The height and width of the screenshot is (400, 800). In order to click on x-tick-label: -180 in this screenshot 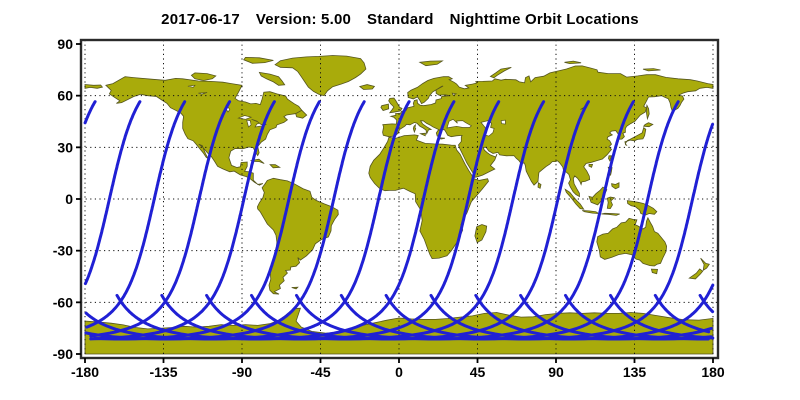, I will do `click(85, 372)`.